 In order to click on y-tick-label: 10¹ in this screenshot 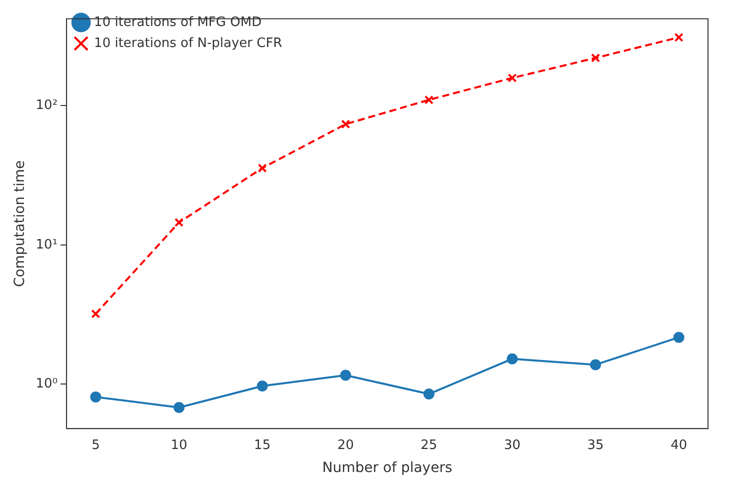, I will do `click(47, 244)`.